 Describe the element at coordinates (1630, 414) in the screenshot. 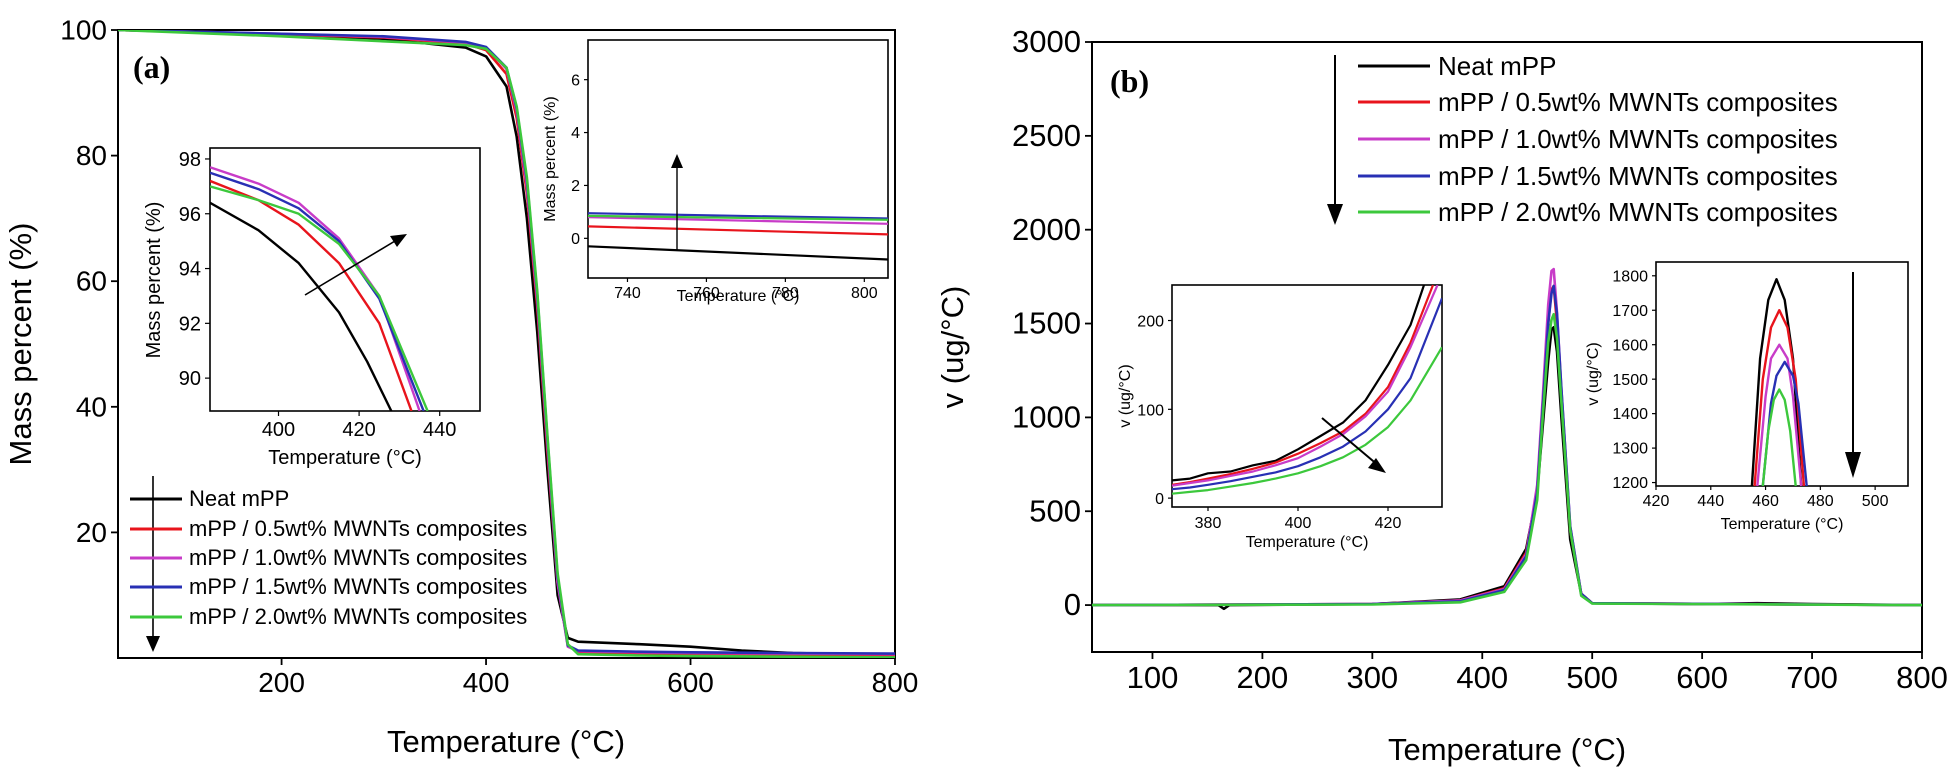

I see `y-tick-label: 1400` at that location.